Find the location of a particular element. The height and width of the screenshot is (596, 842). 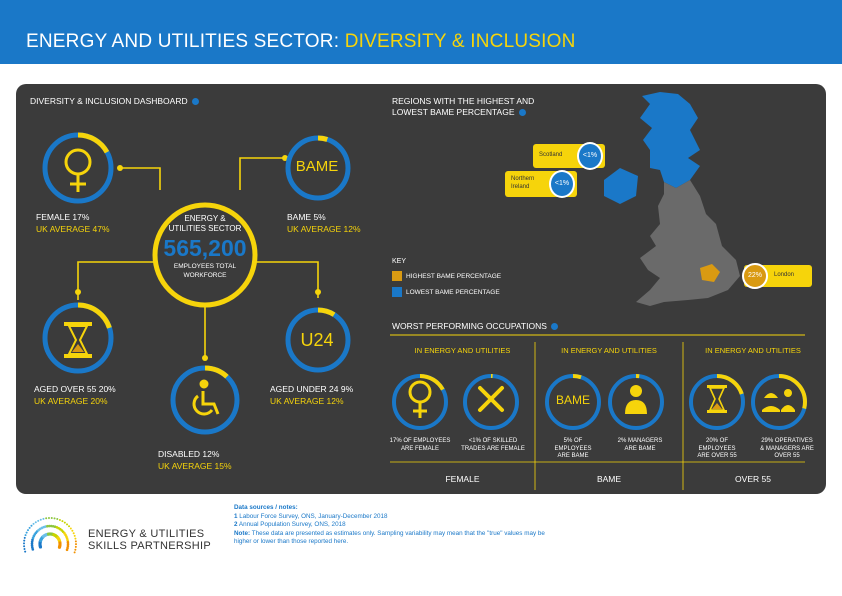

over55-ring-fill is located at coordinates (78, 338).